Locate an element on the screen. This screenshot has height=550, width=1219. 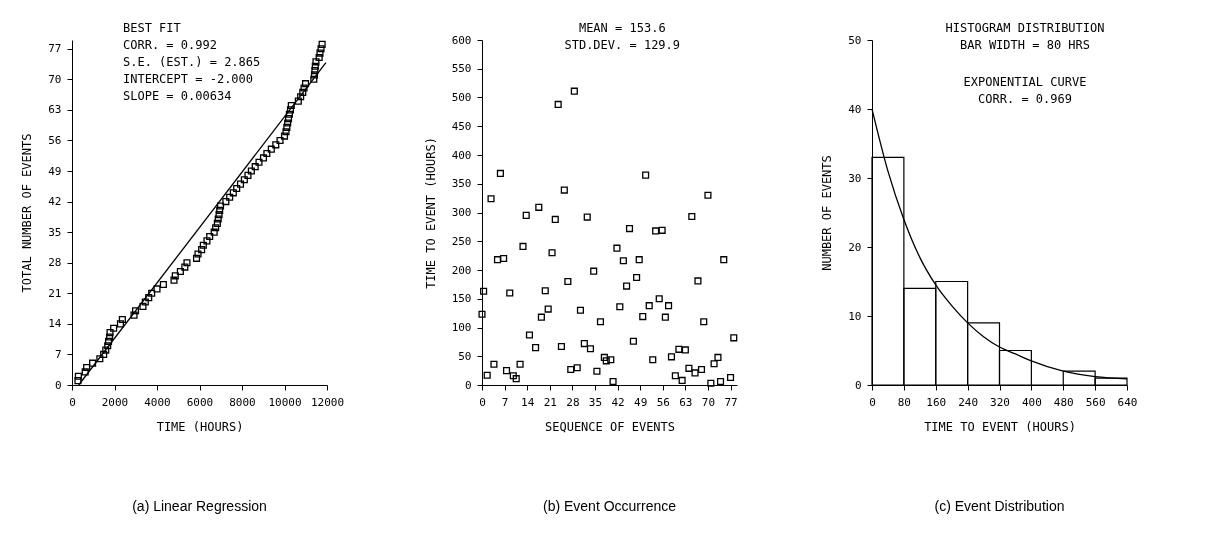
x-axis-title: TIME (HOURS) is located at coordinates (200, 426).